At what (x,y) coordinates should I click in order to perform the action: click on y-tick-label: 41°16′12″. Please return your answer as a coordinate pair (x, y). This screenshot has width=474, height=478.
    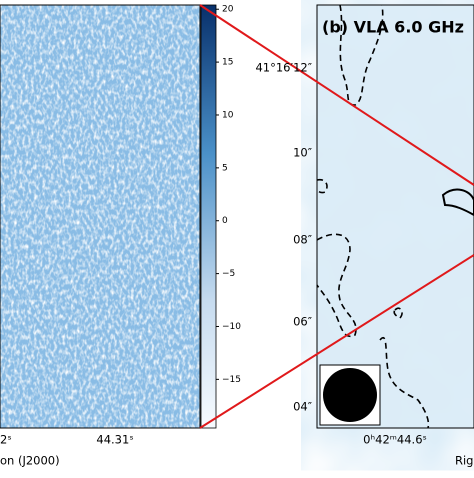
    Looking at the image, I should click on (283, 68).